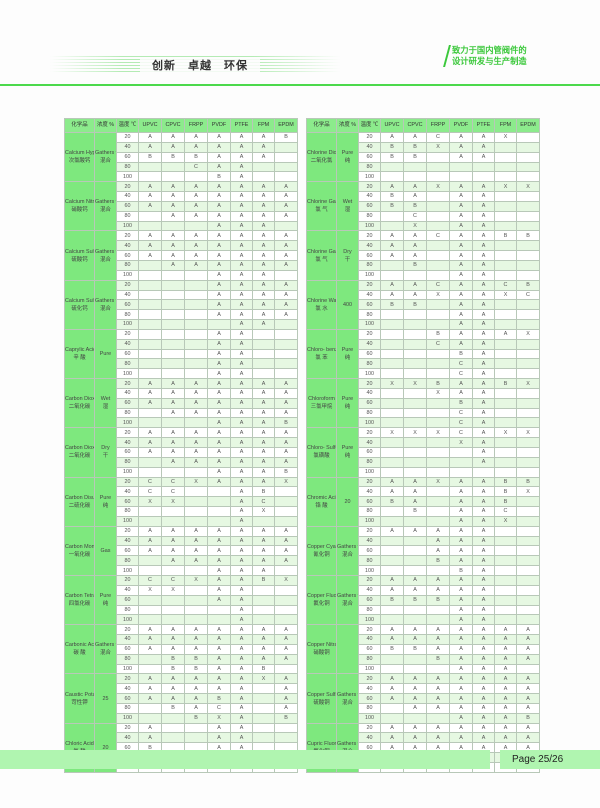 The height and width of the screenshot is (808, 600). I want to click on concentration: Gathers full, so click(347, 546).